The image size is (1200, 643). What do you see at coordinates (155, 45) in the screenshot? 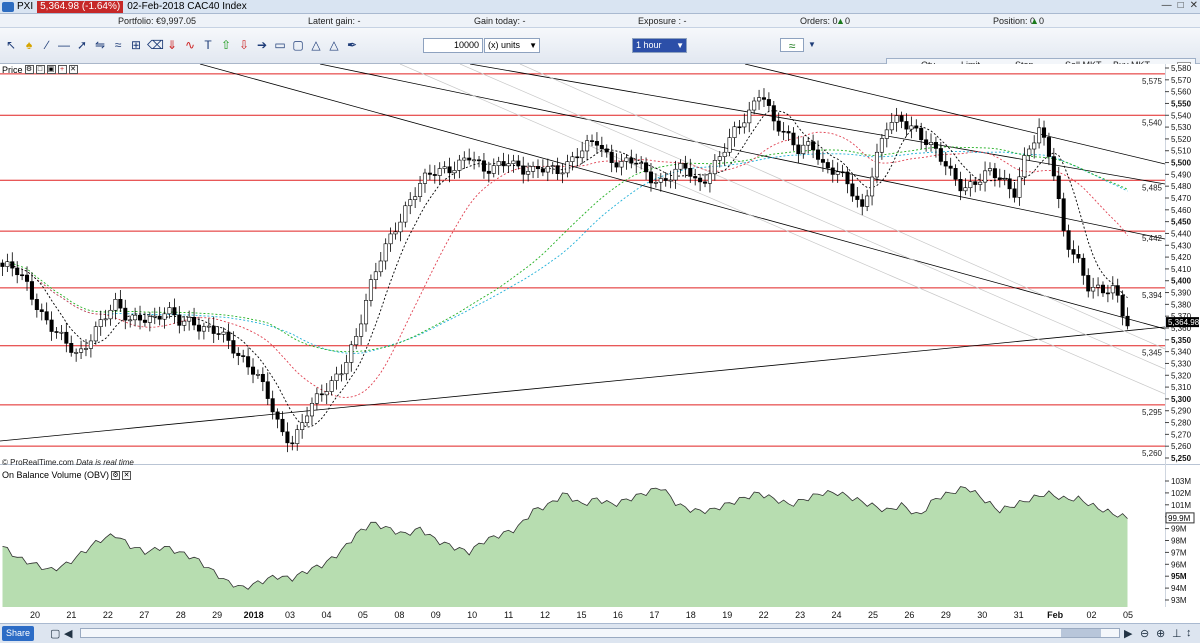
I see `delete-icon: ⌫` at bounding box center [155, 45].